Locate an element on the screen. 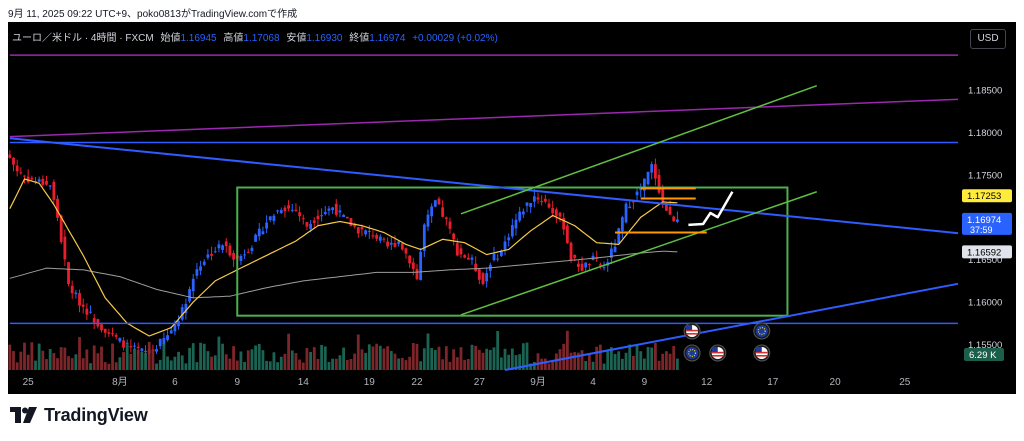  slow-moving-average-line is located at coordinates (343, 274).